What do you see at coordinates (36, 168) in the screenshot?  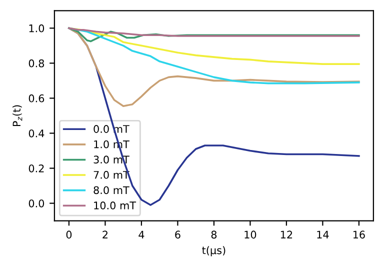 I see `y-tick-label: 0.2` at bounding box center [36, 168].